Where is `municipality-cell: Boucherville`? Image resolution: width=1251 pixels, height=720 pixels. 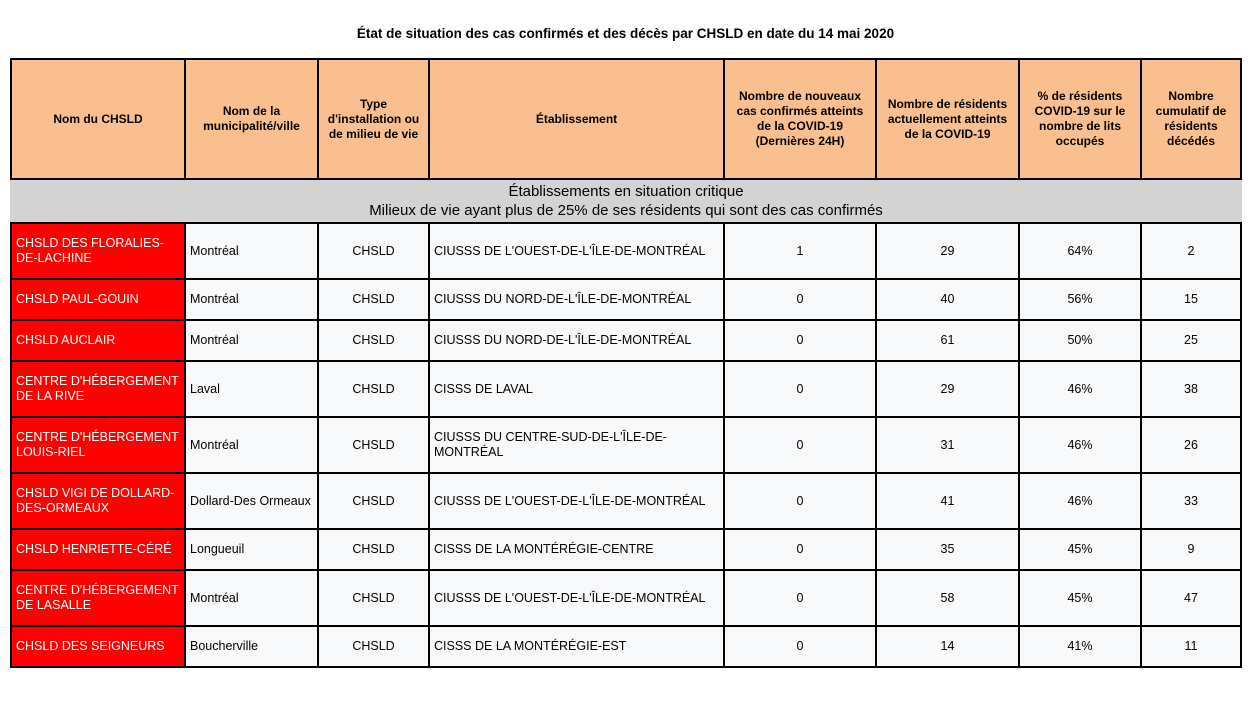
municipality-cell: Boucherville is located at coordinates (251, 646).